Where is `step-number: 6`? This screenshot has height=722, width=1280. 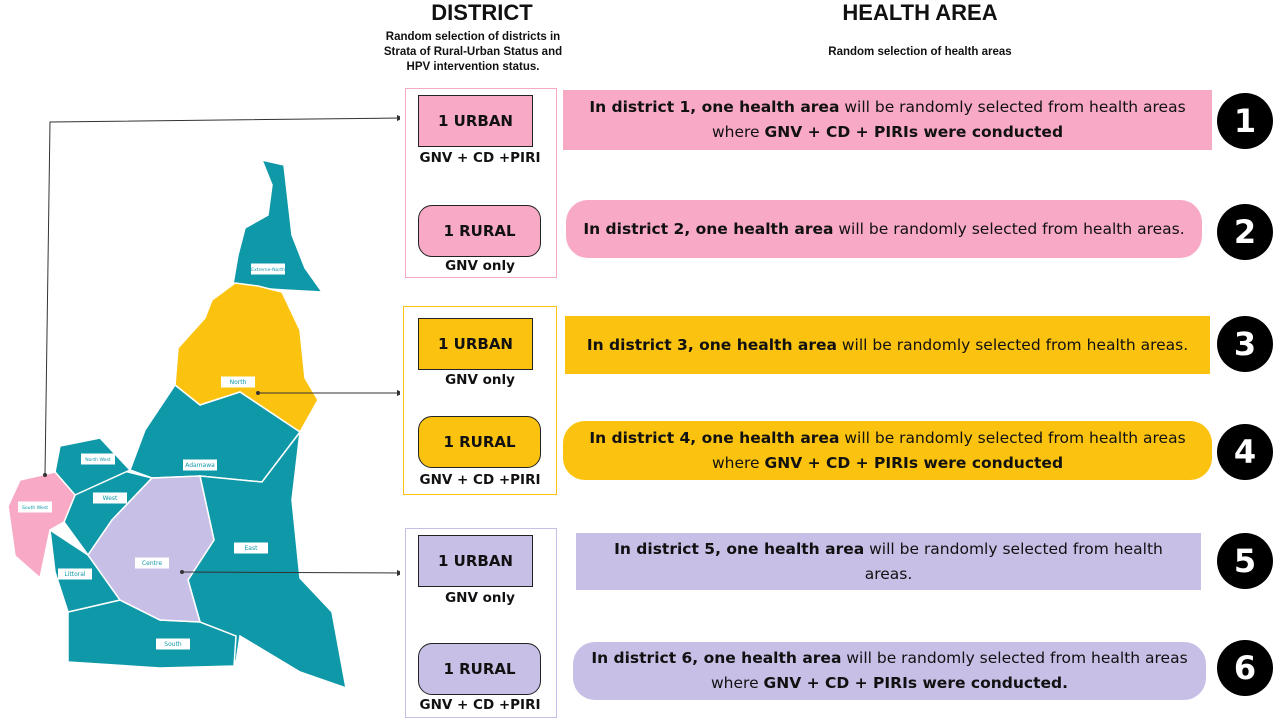 step-number: 6 is located at coordinates (1245, 668).